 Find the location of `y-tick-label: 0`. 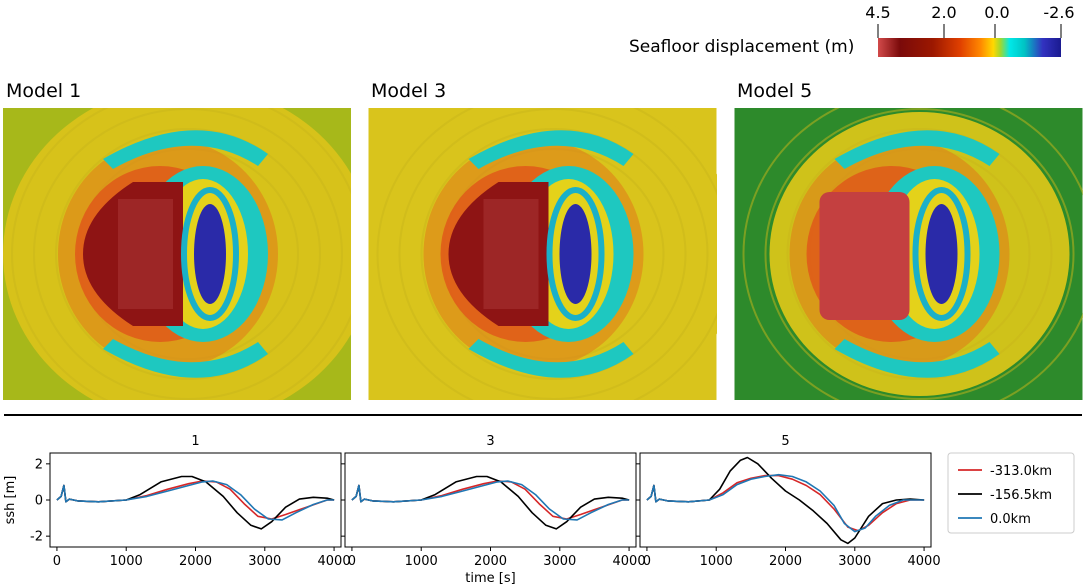

y-tick-label: 0 is located at coordinates (39, 501).